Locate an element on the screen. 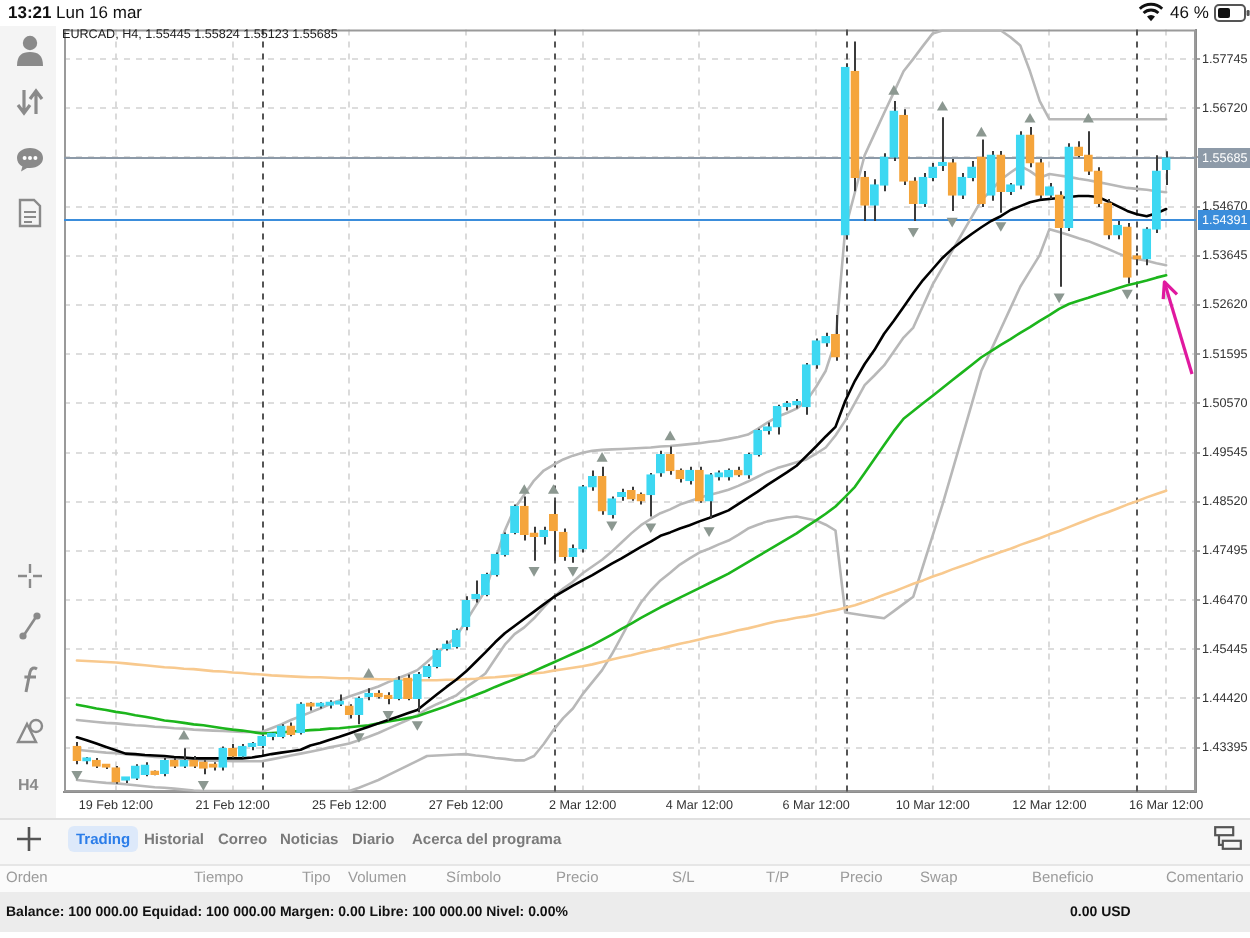 This screenshot has height=938, width=1250. text: H4 is located at coordinates (28, 785).